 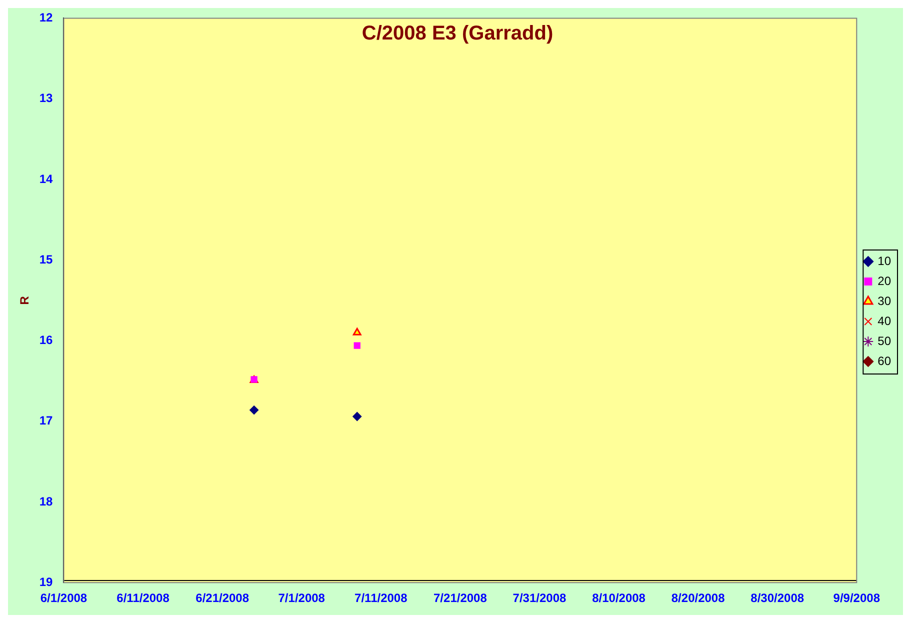 What do you see at coordinates (223, 598) in the screenshot?
I see `x-tick-label: 6/21/2008` at bounding box center [223, 598].